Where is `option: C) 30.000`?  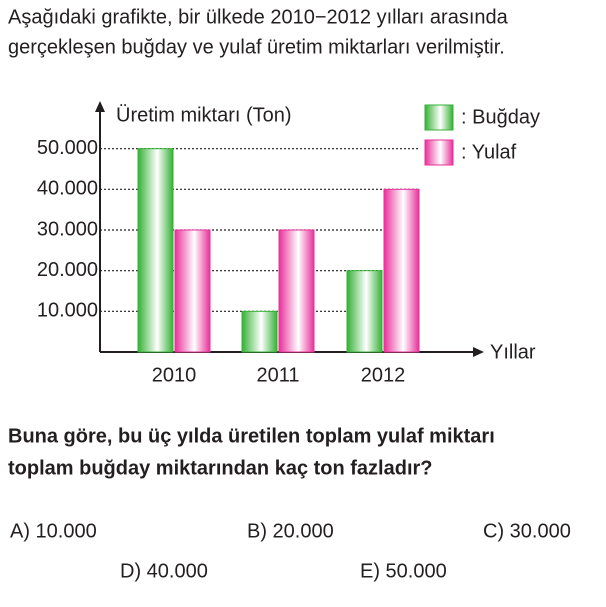 option: C) 30.000 is located at coordinates (527, 531).